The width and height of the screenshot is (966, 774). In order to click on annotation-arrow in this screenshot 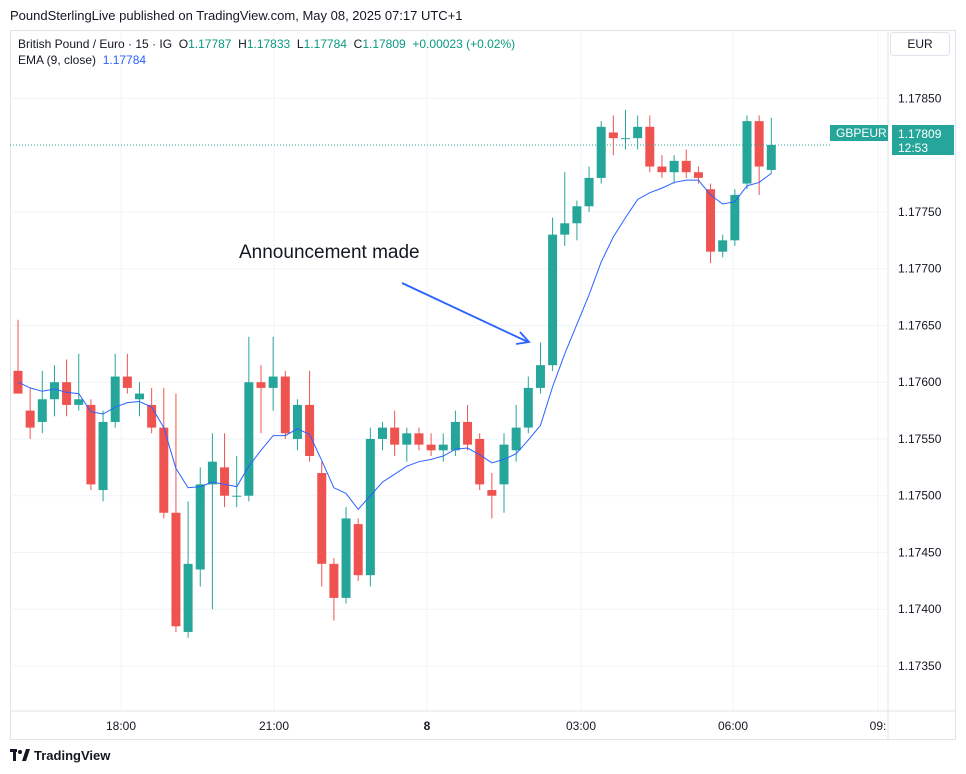, I will do `click(466, 313)`.